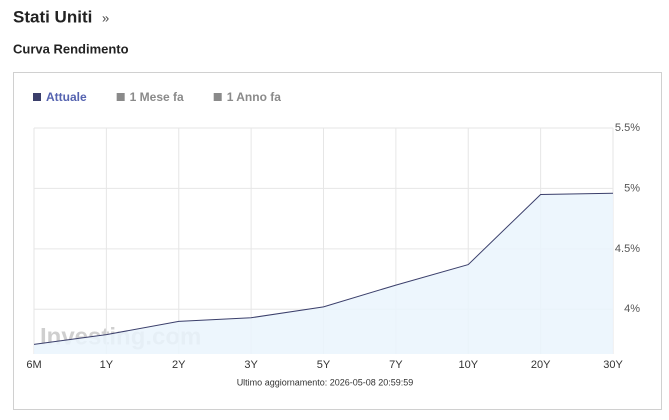 This screenshot has height=420, width=669. Describe the element at coordinates (66, 97) in the screenshot. I see `legend-label: Attuale` at that location.